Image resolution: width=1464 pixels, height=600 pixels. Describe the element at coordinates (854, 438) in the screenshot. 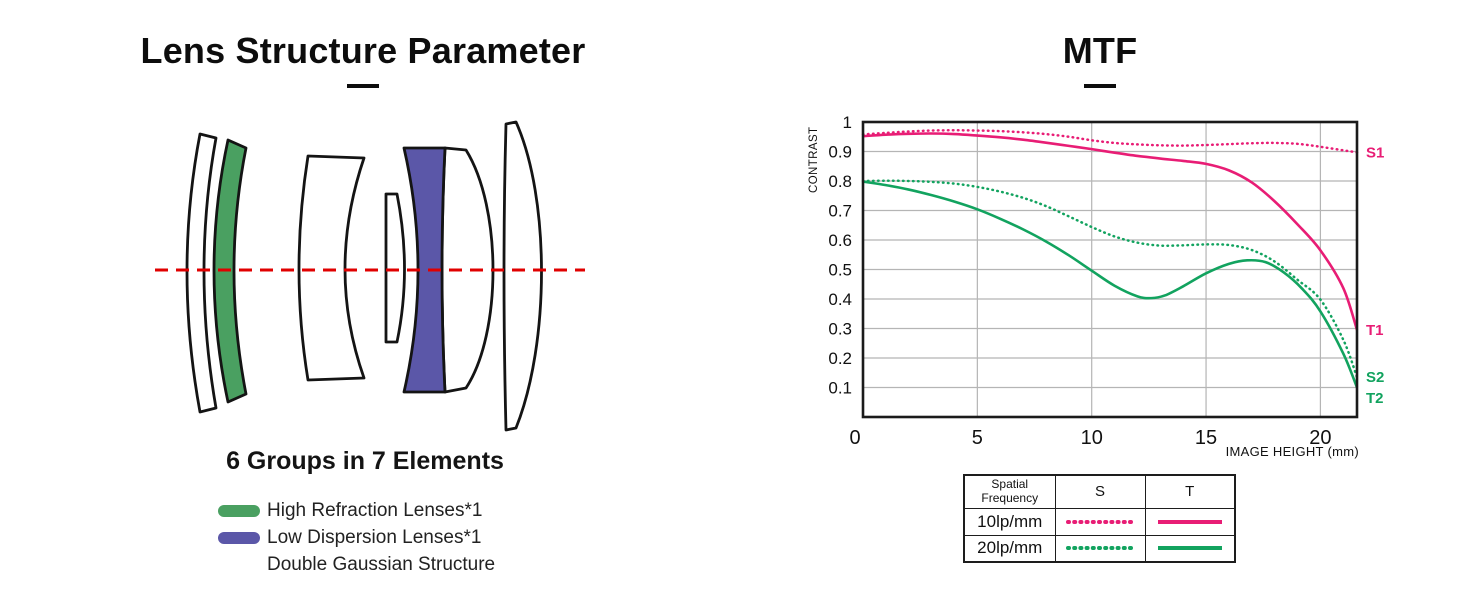

I see `x-tick-label: 0` at that location.